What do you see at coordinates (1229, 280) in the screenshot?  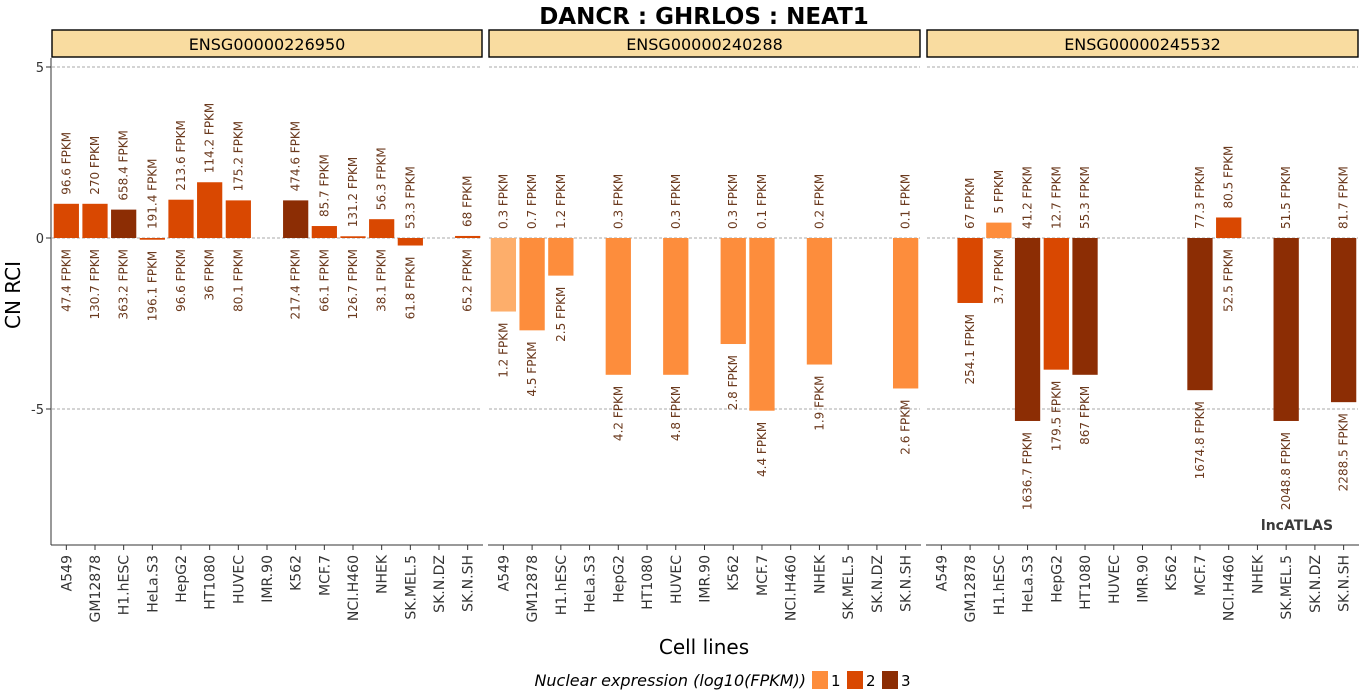 I see `nucleus-fpkm-label: 52.5 FPKM` at bounding box center [1229, 280].